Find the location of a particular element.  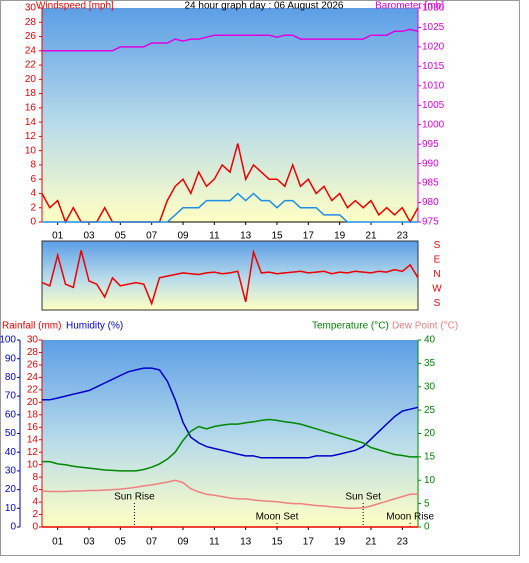

y3-tick-label: 50 is located at coordinates (11, 433).